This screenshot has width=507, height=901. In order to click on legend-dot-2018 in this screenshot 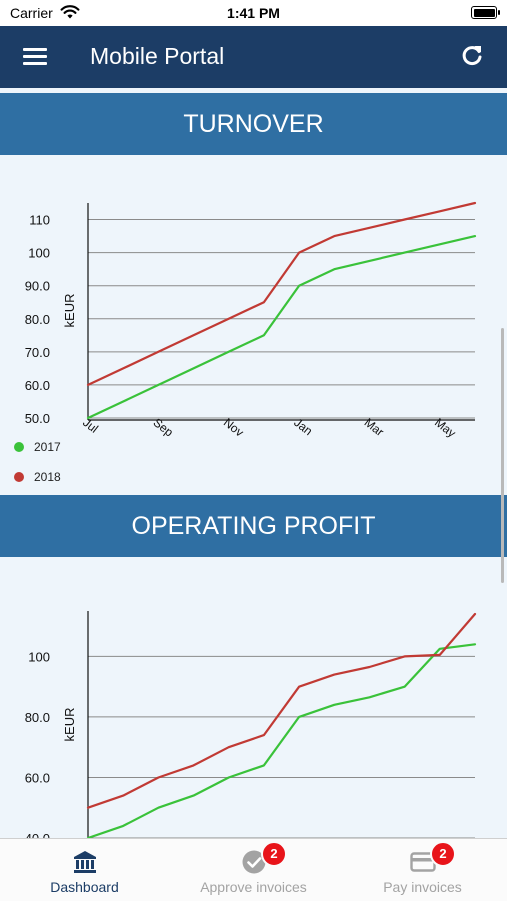, I will do `click(19, 477)`.